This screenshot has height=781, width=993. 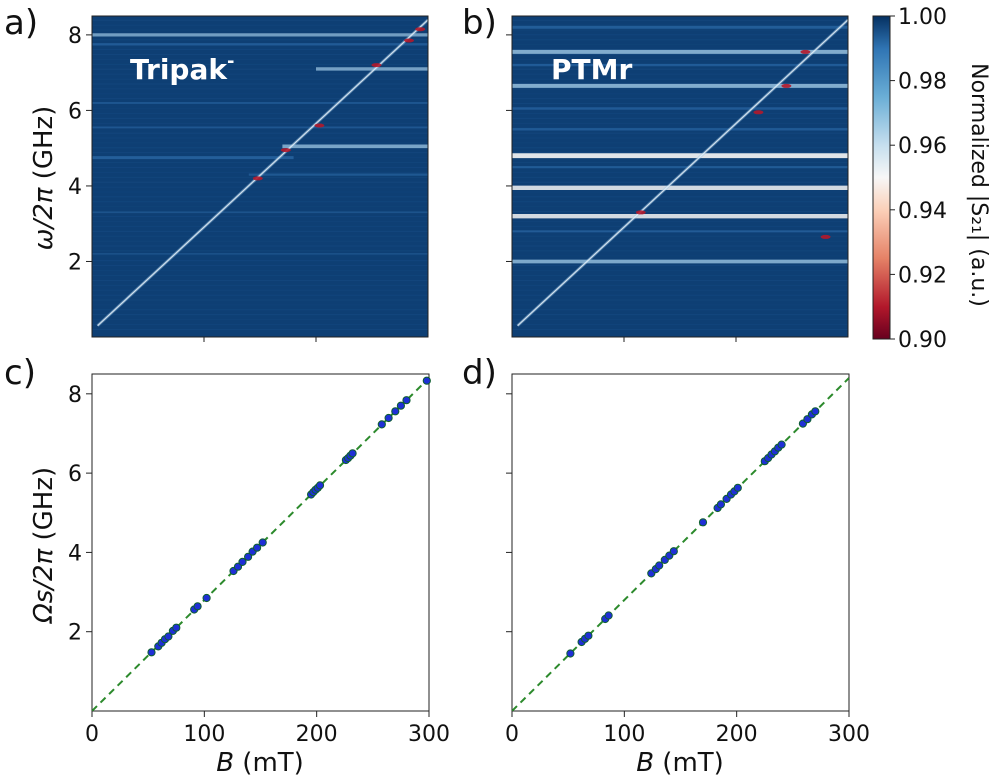 What do you see at coordinates (20, 373) in the screenshot?
I see `panel-label-c: c)` at bounding box center [20, 373].